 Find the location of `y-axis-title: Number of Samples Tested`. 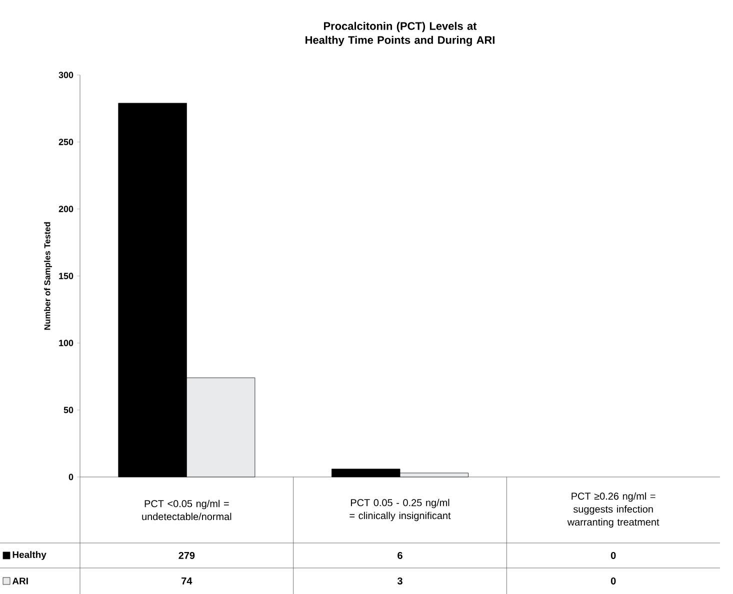

y-axis-title: Number of Samples Tested is located at coordinates (48, 276).